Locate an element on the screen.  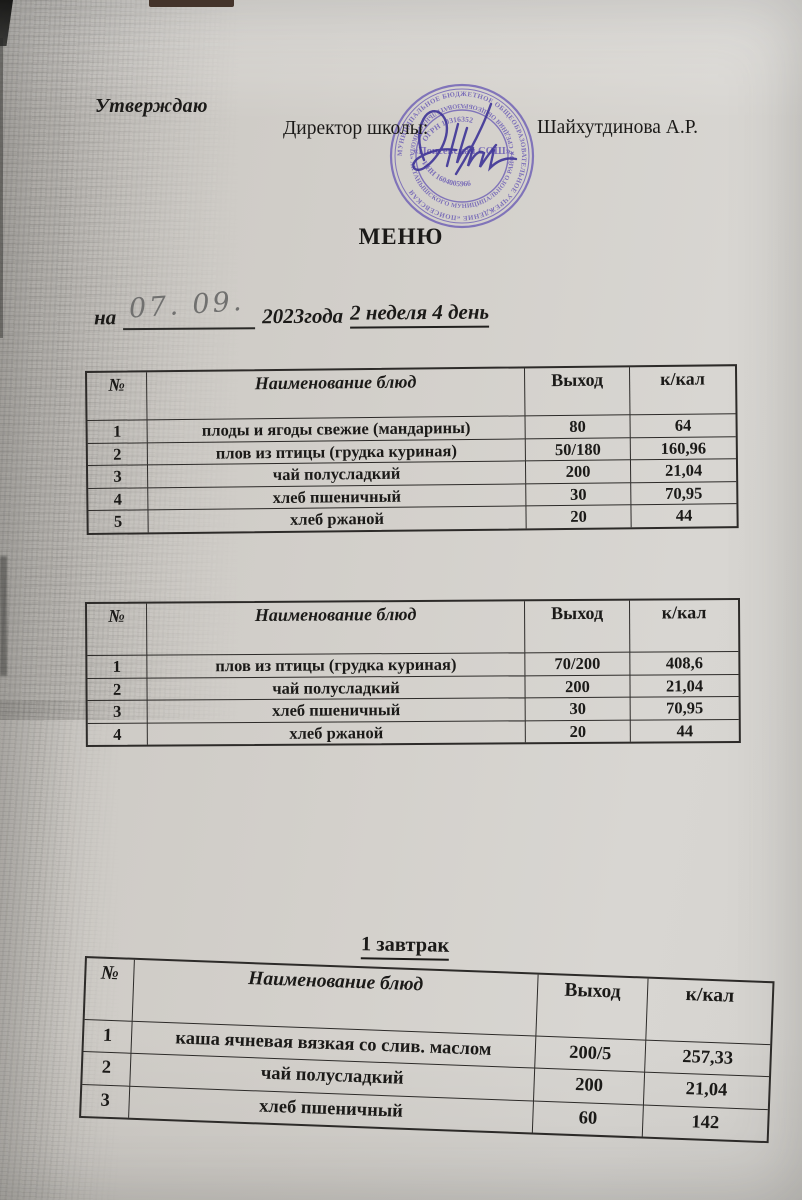
table-cell: 80 is located at coordinates (577, 426).